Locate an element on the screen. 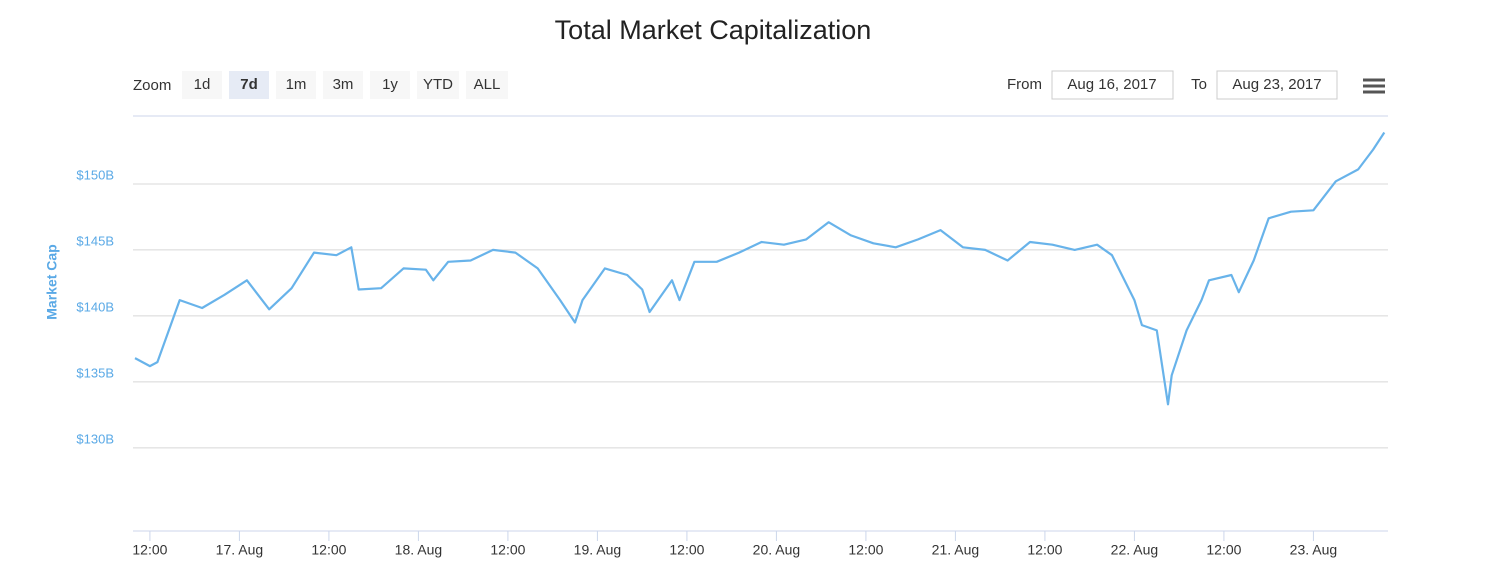  x-tick-label: 19. Aug is located at coordinates (598, 550).